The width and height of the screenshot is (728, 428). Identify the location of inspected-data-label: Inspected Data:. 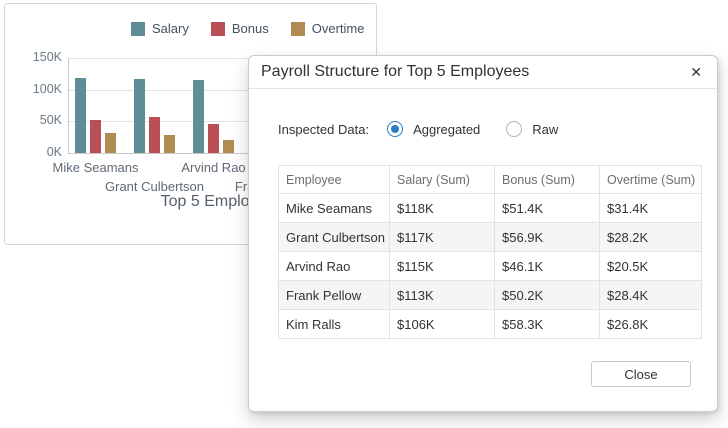
(324, 129).